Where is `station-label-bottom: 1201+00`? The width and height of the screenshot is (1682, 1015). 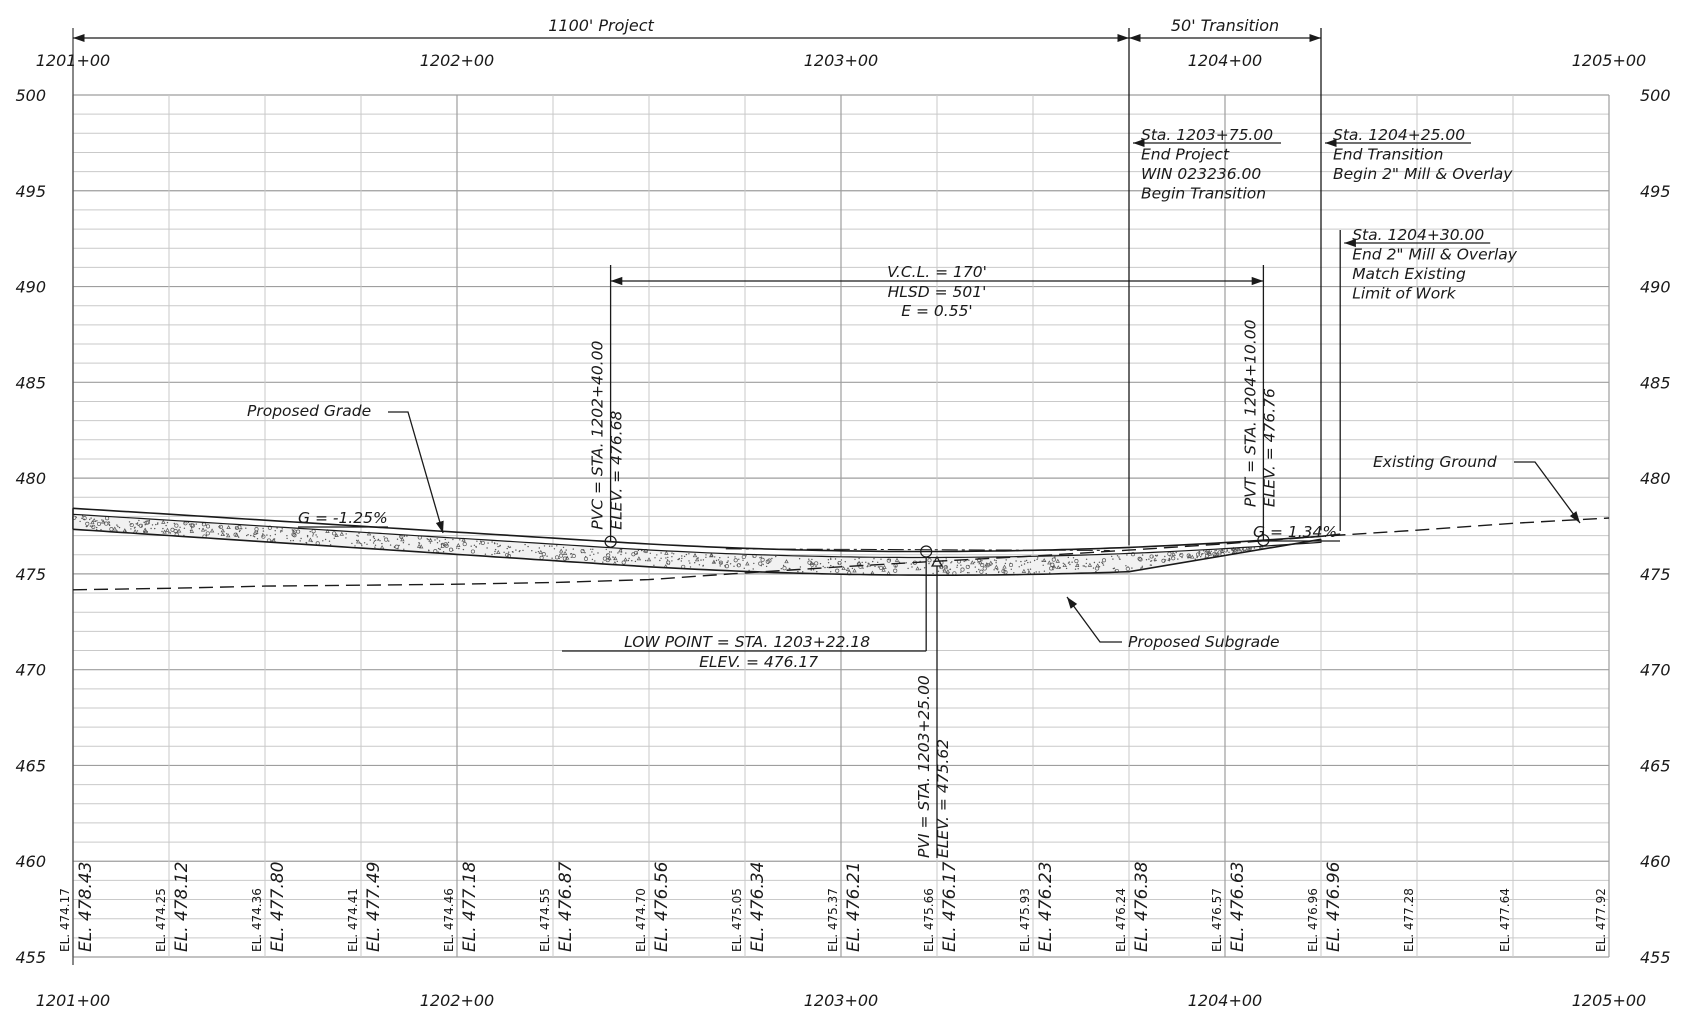 station-label-bottom: 1201+00 is located at coordinates (73, 1000).